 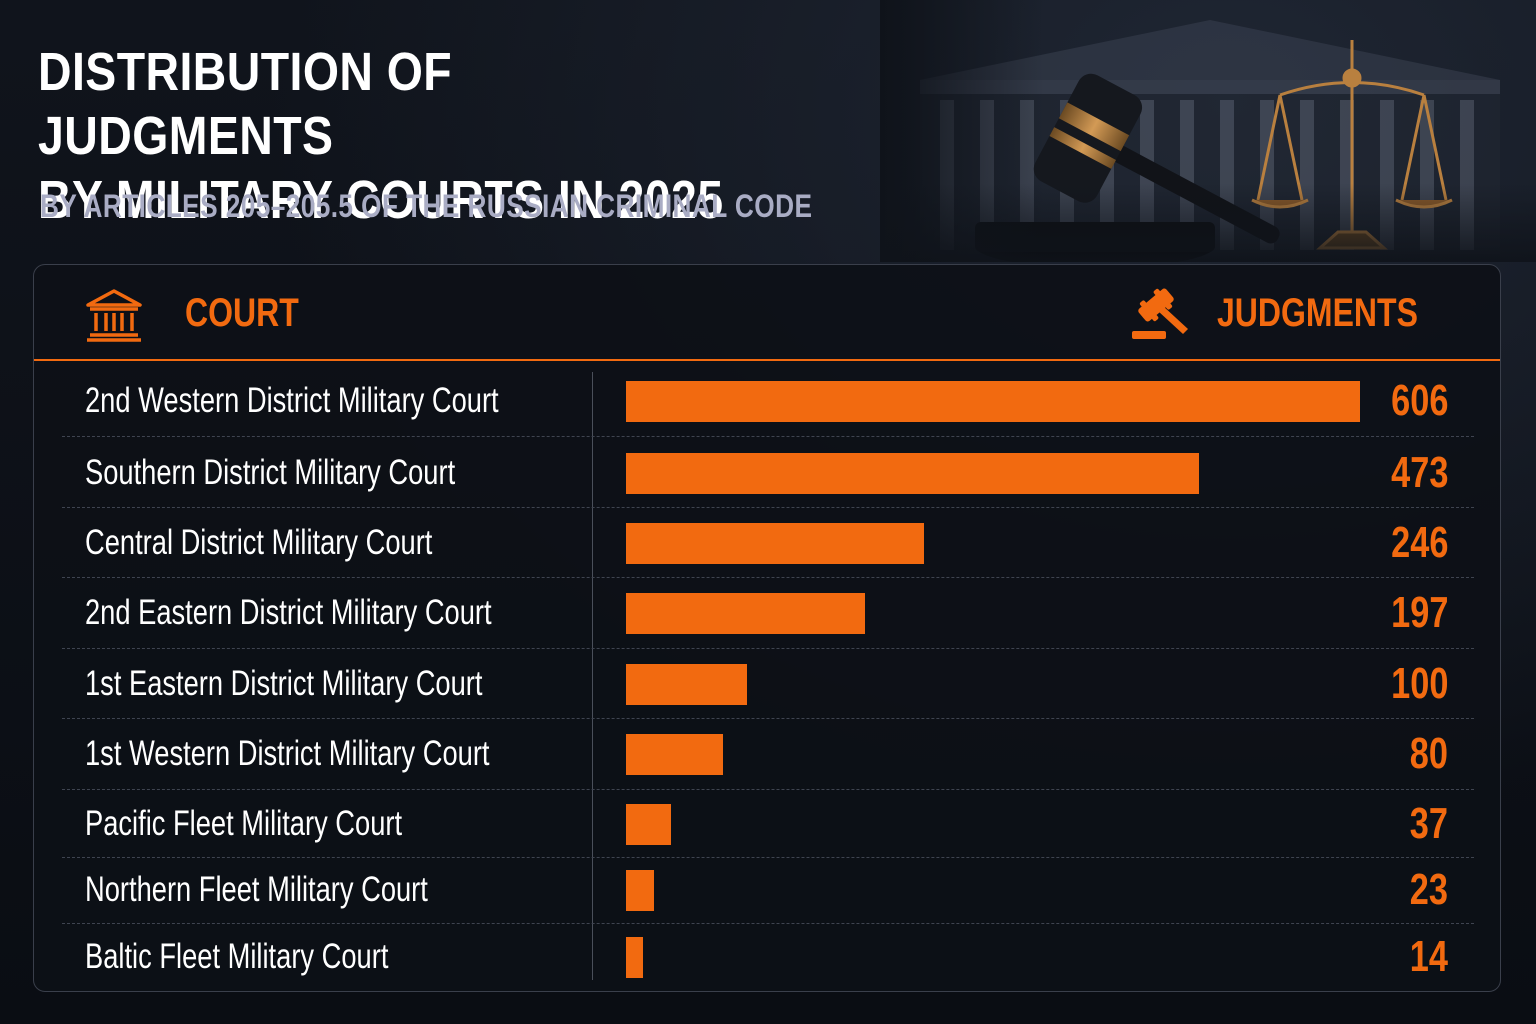 I want to click on title-line-2: BY MILITARY COURTS IN 2025, so click(x=381, y=200).